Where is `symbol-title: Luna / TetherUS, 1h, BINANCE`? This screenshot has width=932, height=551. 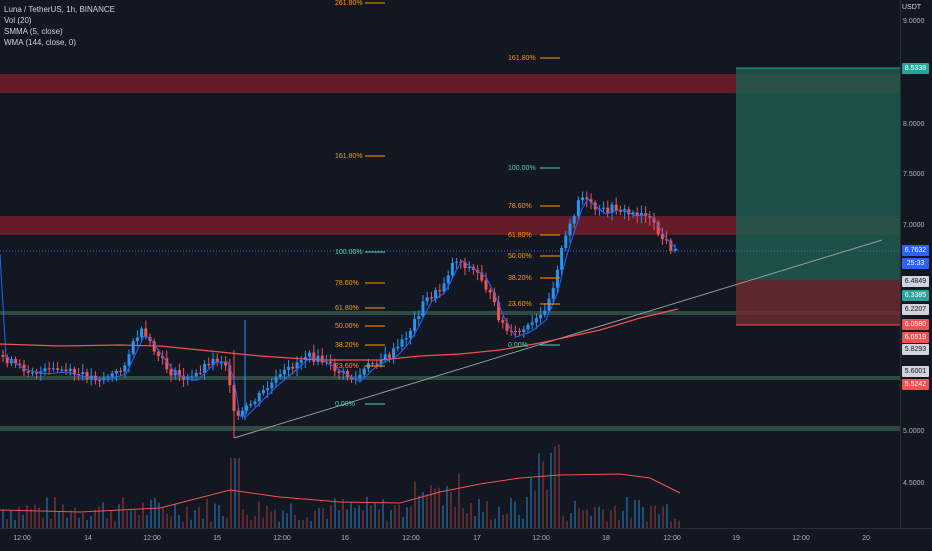
symbol-title: Luna / TetherUS, 1h, BINANCE is located at coordinates (60, 9).